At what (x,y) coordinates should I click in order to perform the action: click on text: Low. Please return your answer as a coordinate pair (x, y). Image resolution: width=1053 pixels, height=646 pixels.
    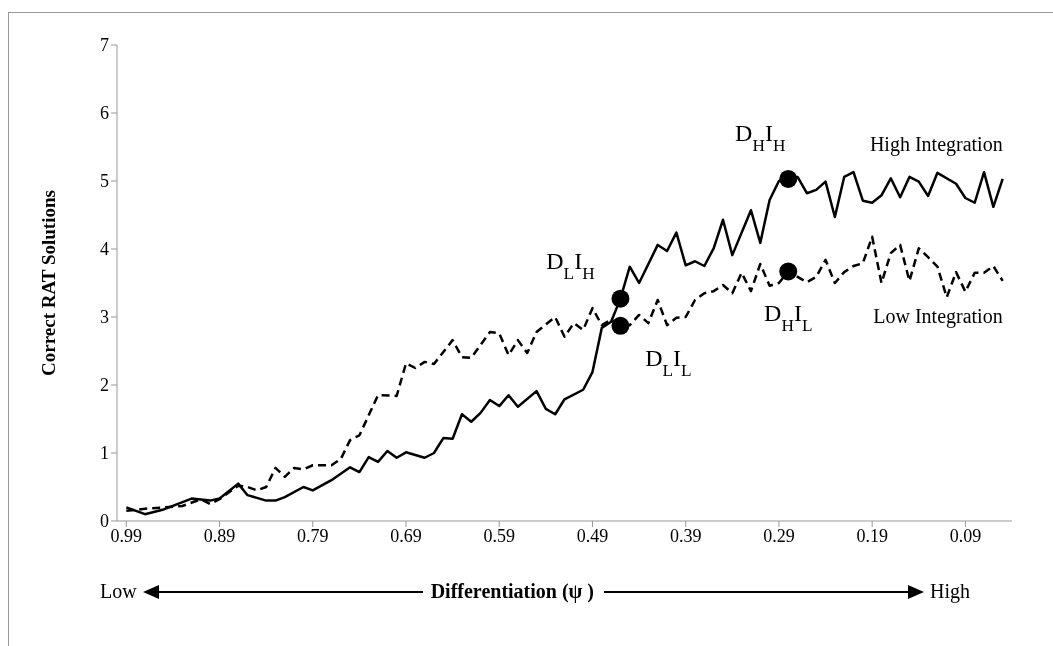
    Looking at the image, I should click on (118, 591).